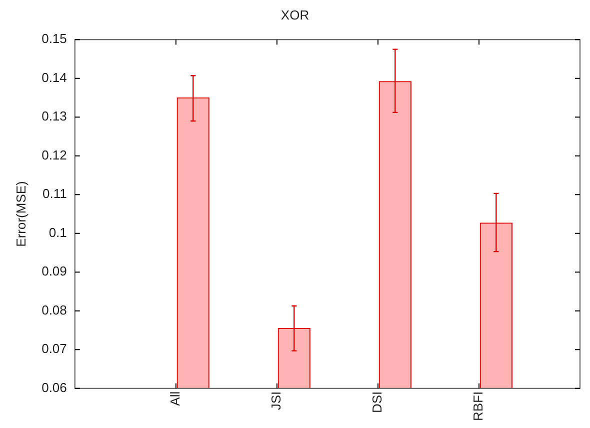  Describe the element at coordinates (54, 387) in the screenshot. I see `y-tick-label: 0.06` at that location.